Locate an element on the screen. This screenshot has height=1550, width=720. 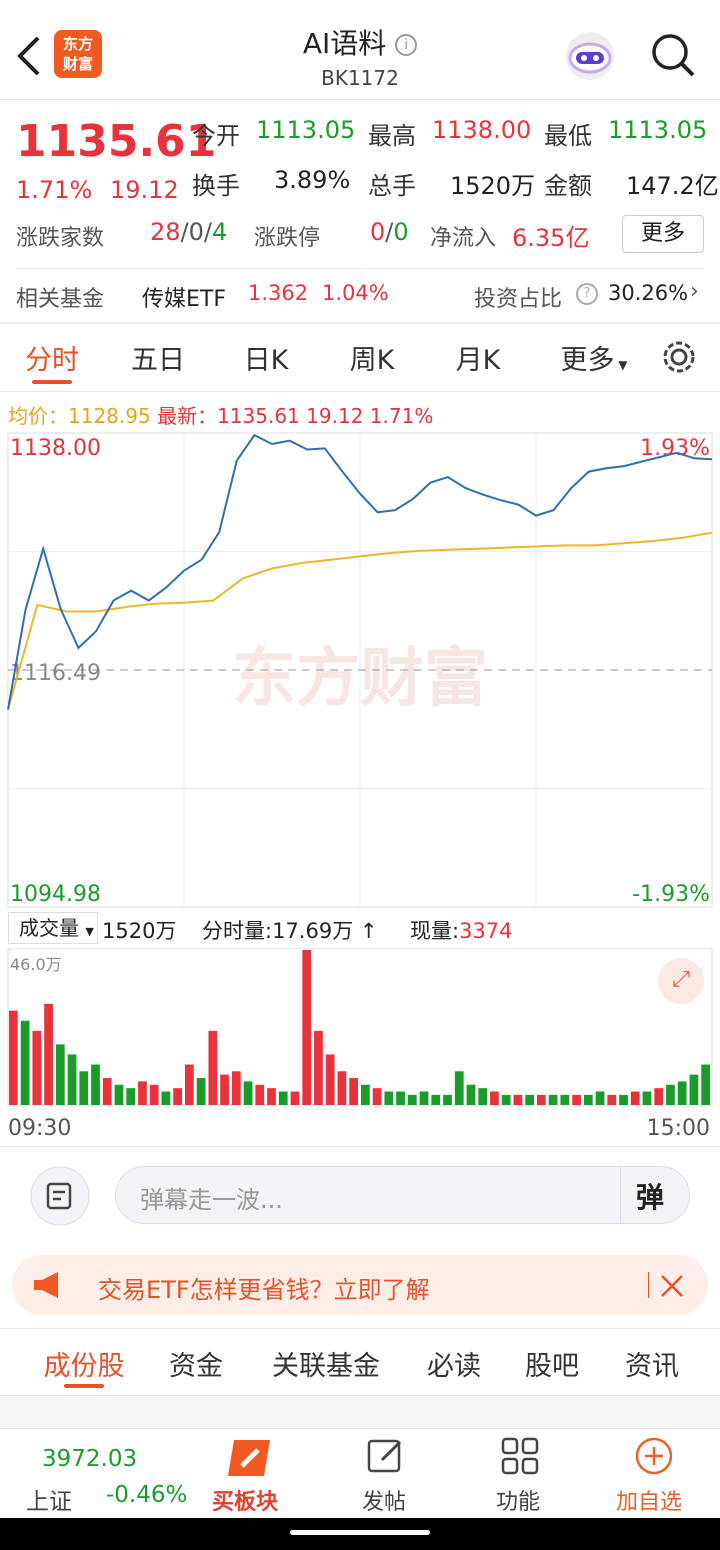
tab: 五日 is located at coordinates (158, 360).